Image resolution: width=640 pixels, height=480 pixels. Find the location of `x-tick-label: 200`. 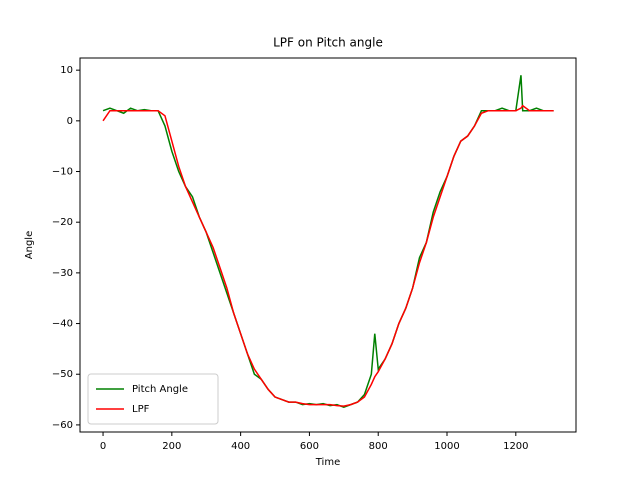

x-tick-label: 200 is located at coordinates (171, 446).